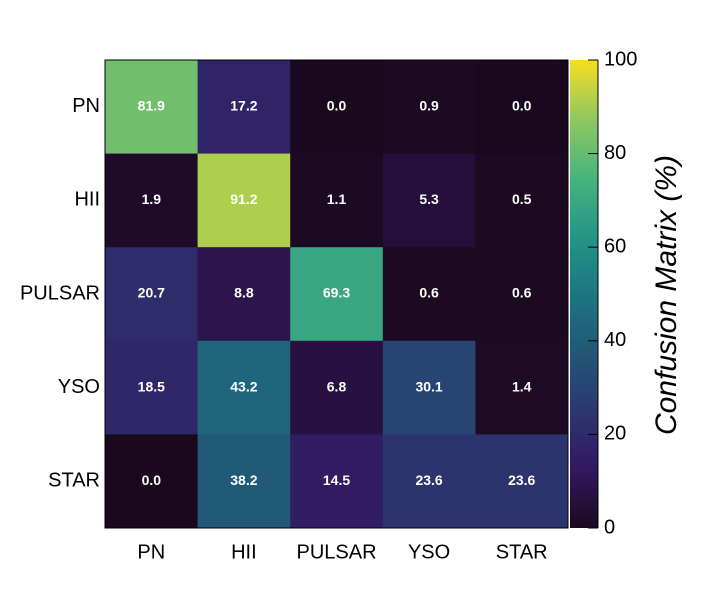  I want to click on x-tick-label: HII, so click(244, 552).